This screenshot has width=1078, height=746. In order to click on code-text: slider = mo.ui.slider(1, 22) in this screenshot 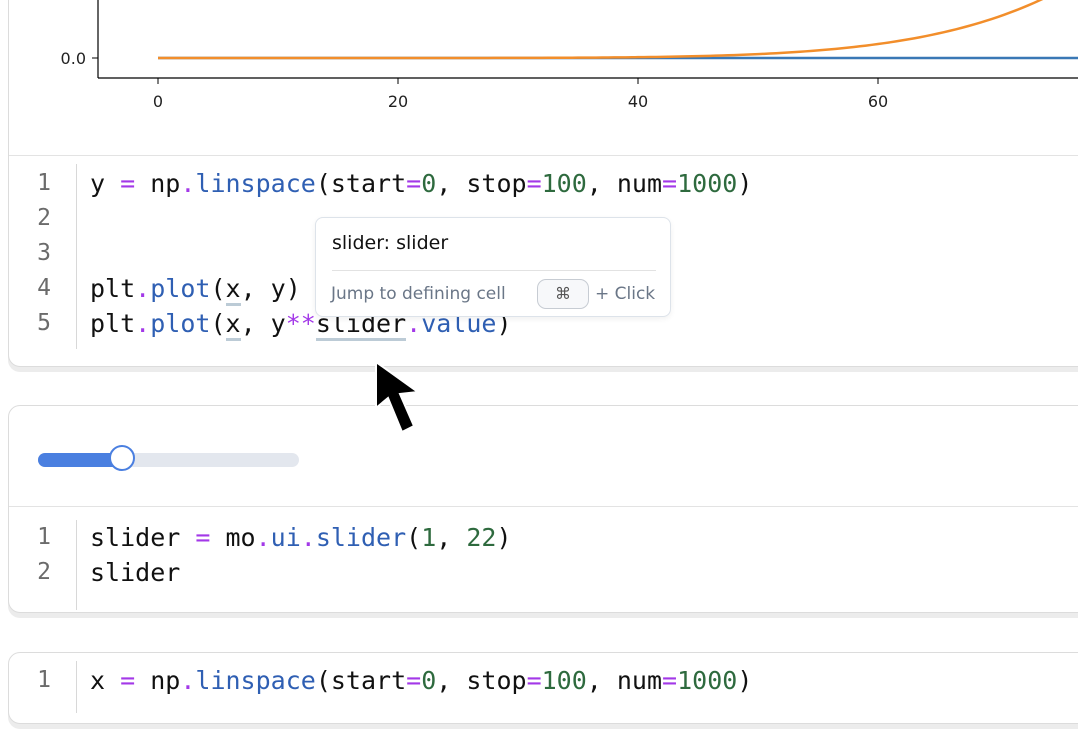, I will do `click(301, 537)`.